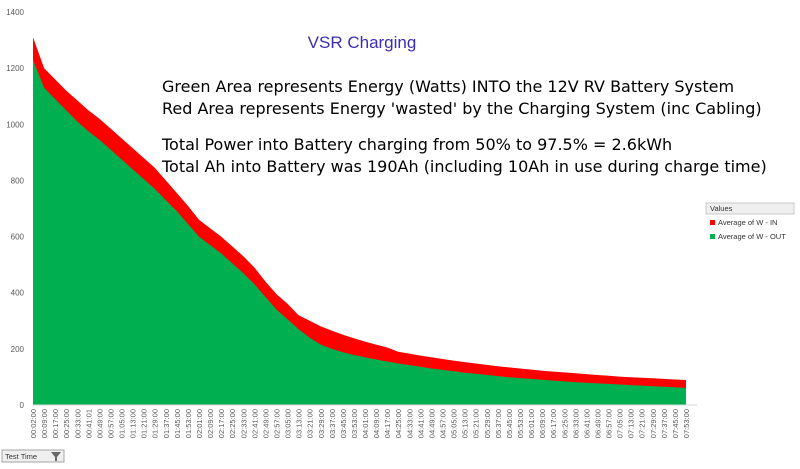 The image size is (800, 469). I want to click on x-tick-label: 04:49:00, so click(431, 423).